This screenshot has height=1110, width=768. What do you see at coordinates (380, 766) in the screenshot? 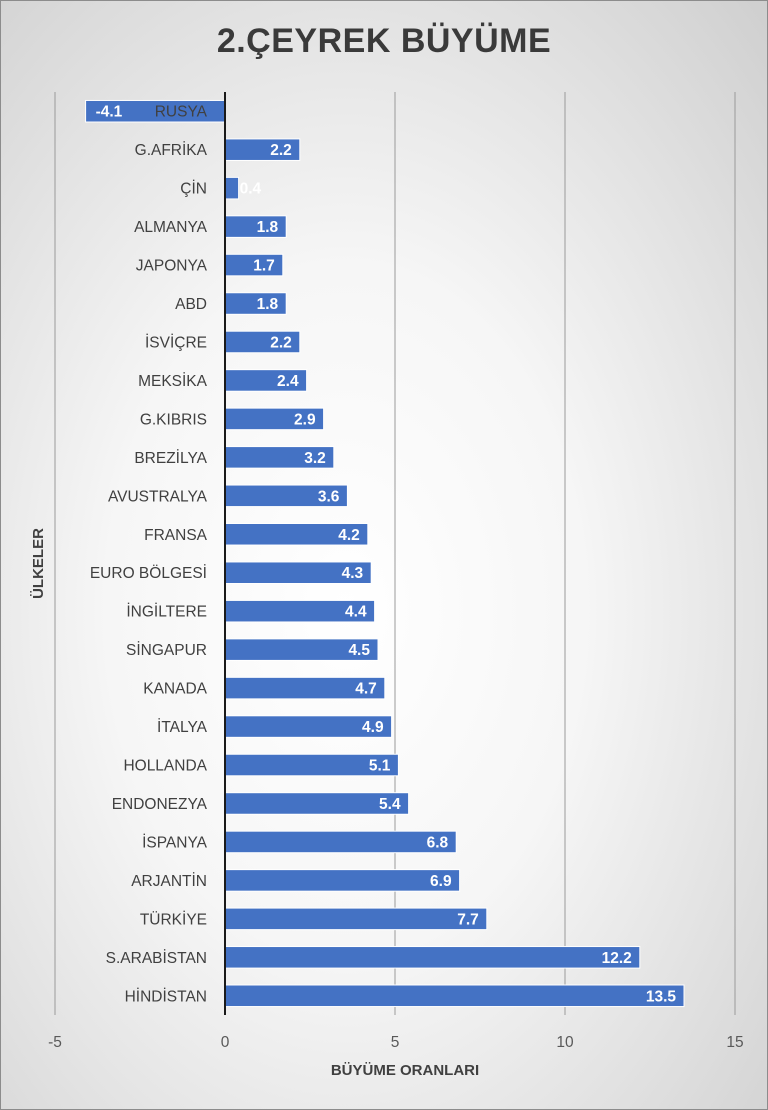
I see `data-label: 5.1` at bounding box center [380, 766].